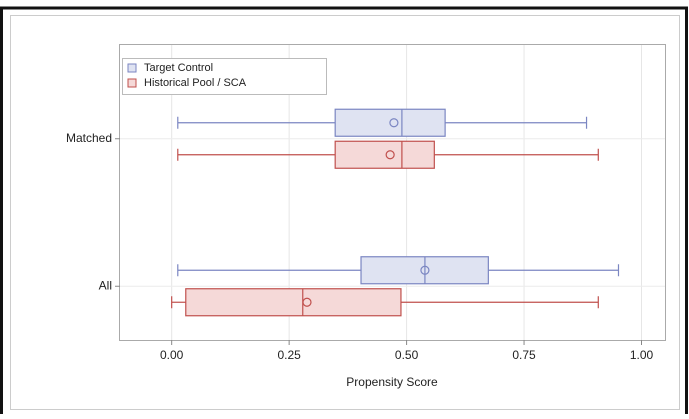  What do you see at coordinates (224, 76) in the screenshot?
I see `legend-box` at bounding box center [224, 76].